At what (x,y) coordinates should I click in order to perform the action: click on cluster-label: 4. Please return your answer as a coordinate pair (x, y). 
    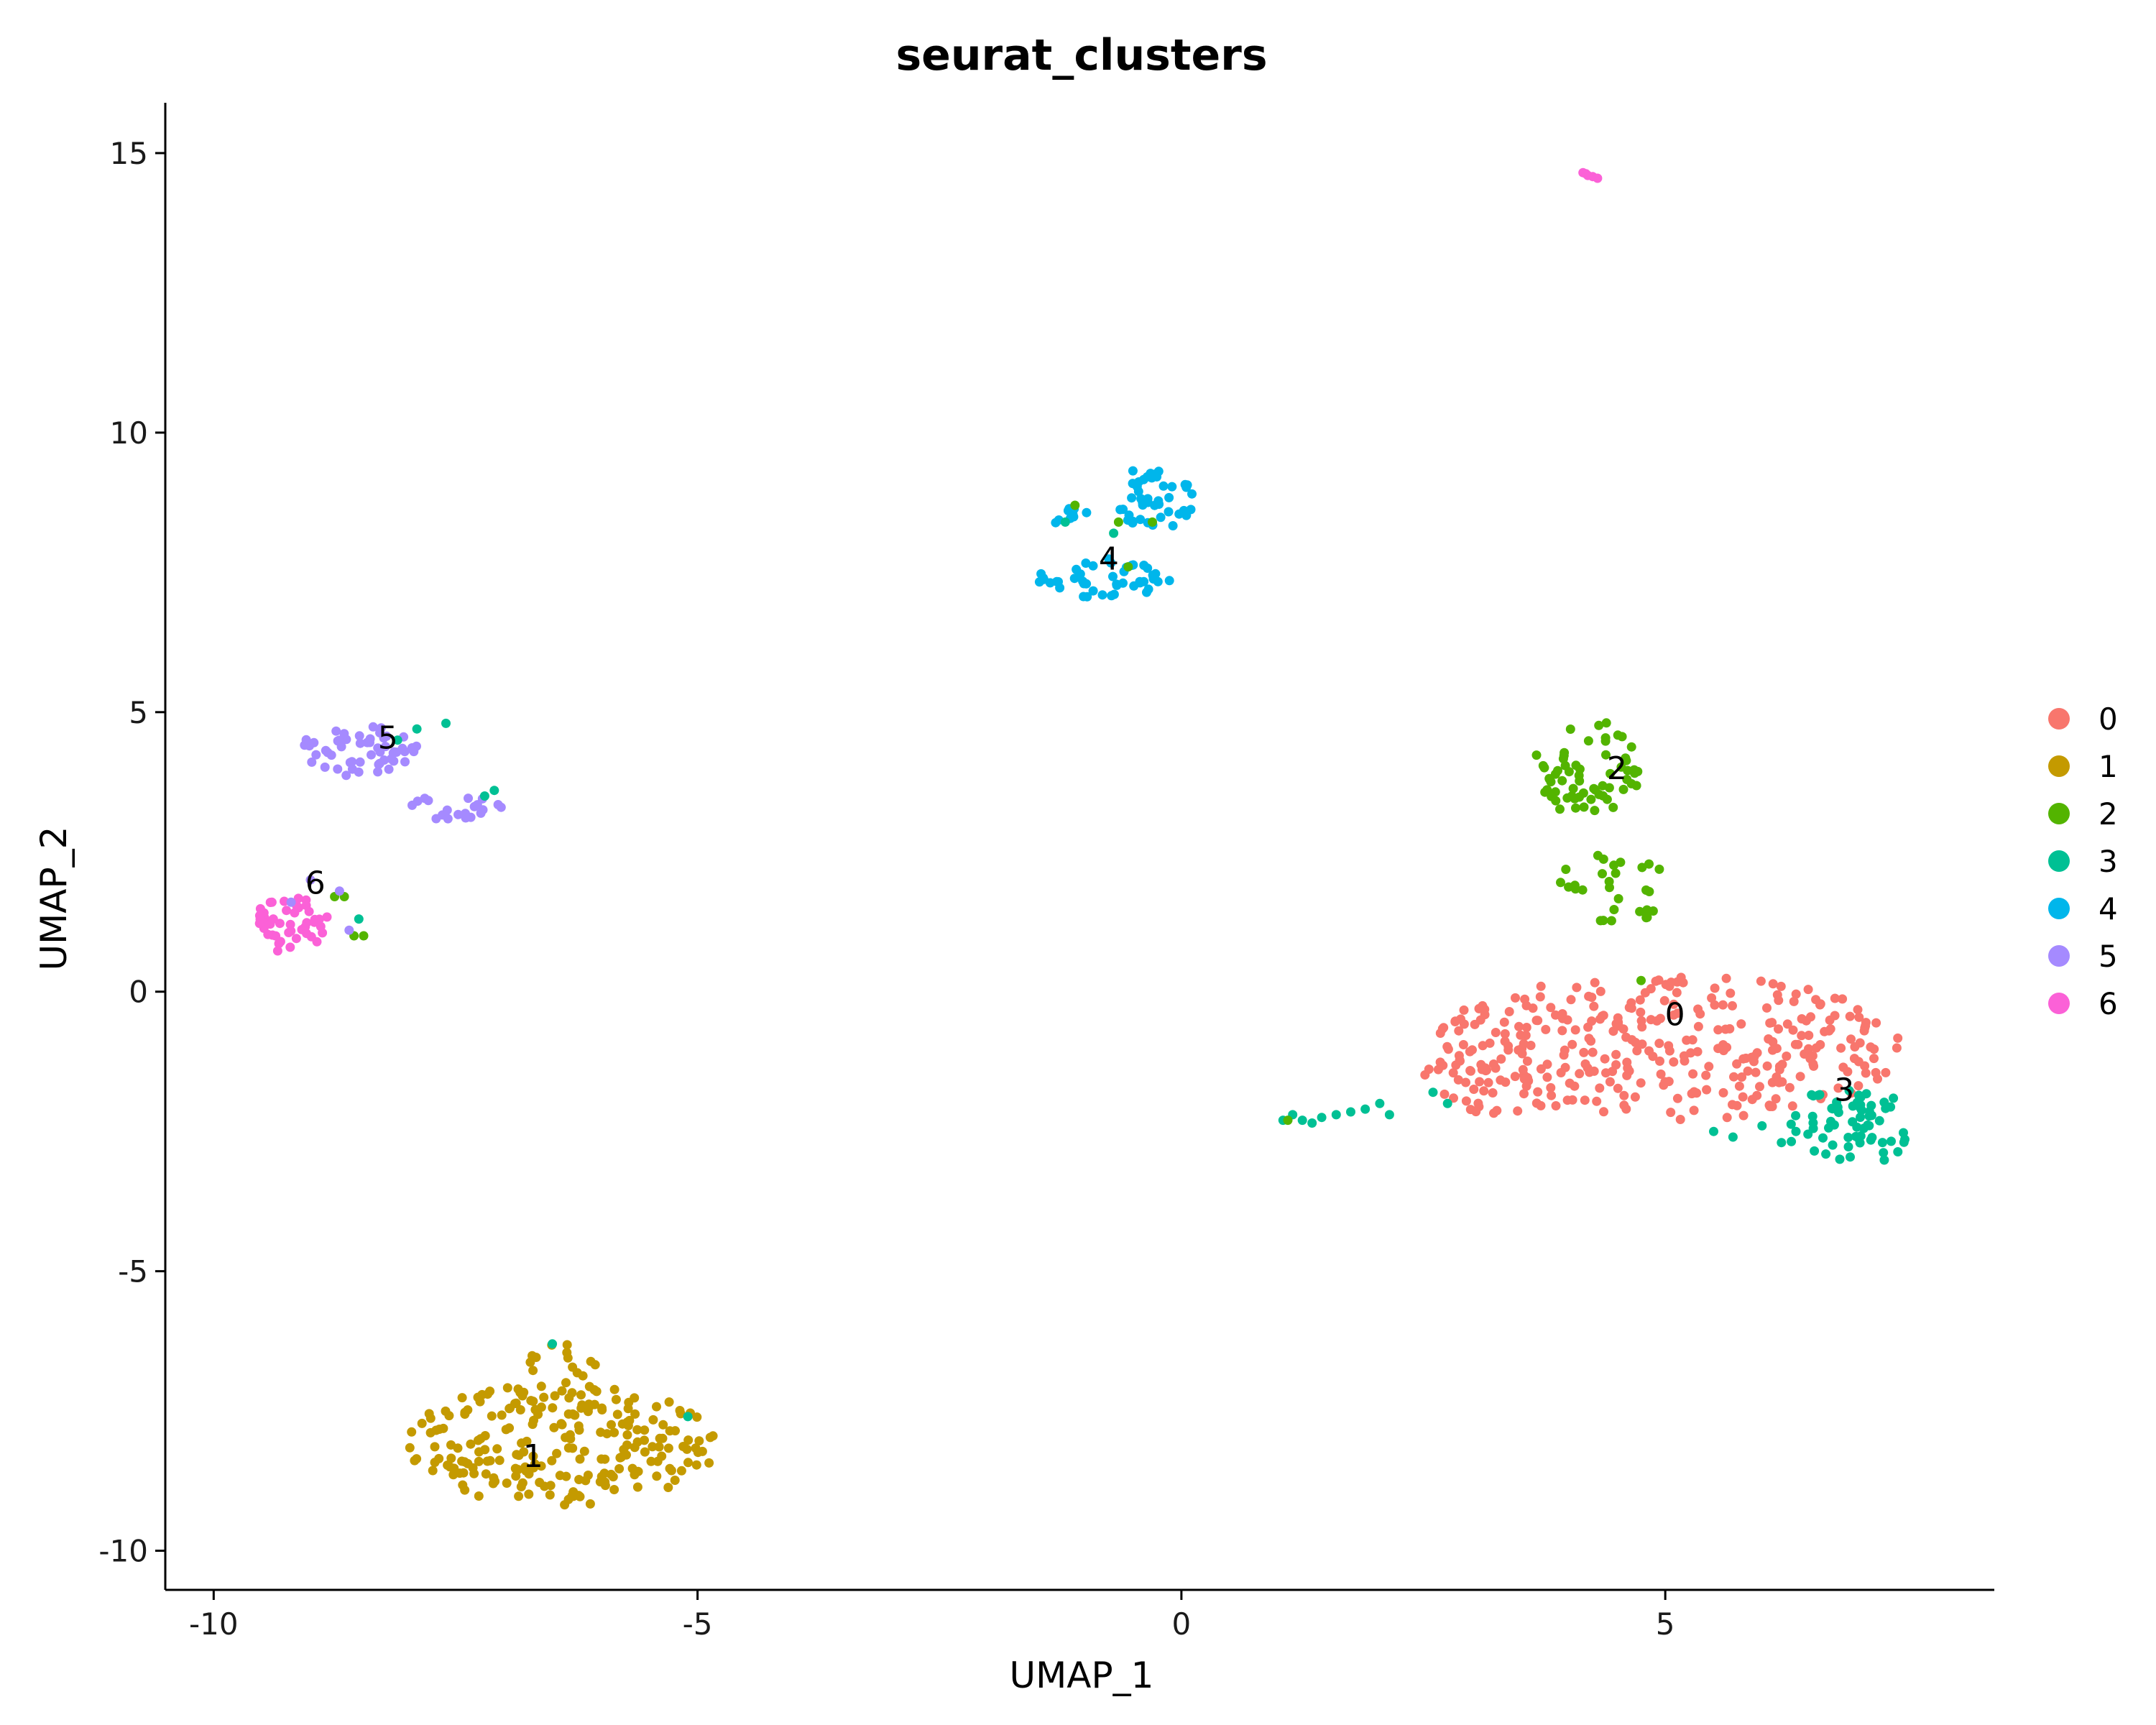
    Looking at the image, I should click on (1109, 558).